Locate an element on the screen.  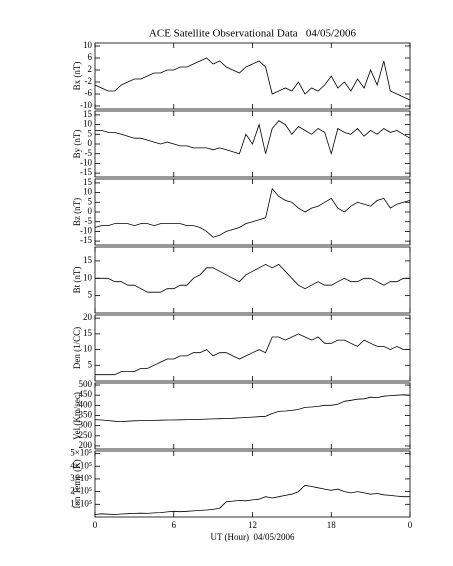
y-tick-label: 20 is located at coordinates (88, 317).